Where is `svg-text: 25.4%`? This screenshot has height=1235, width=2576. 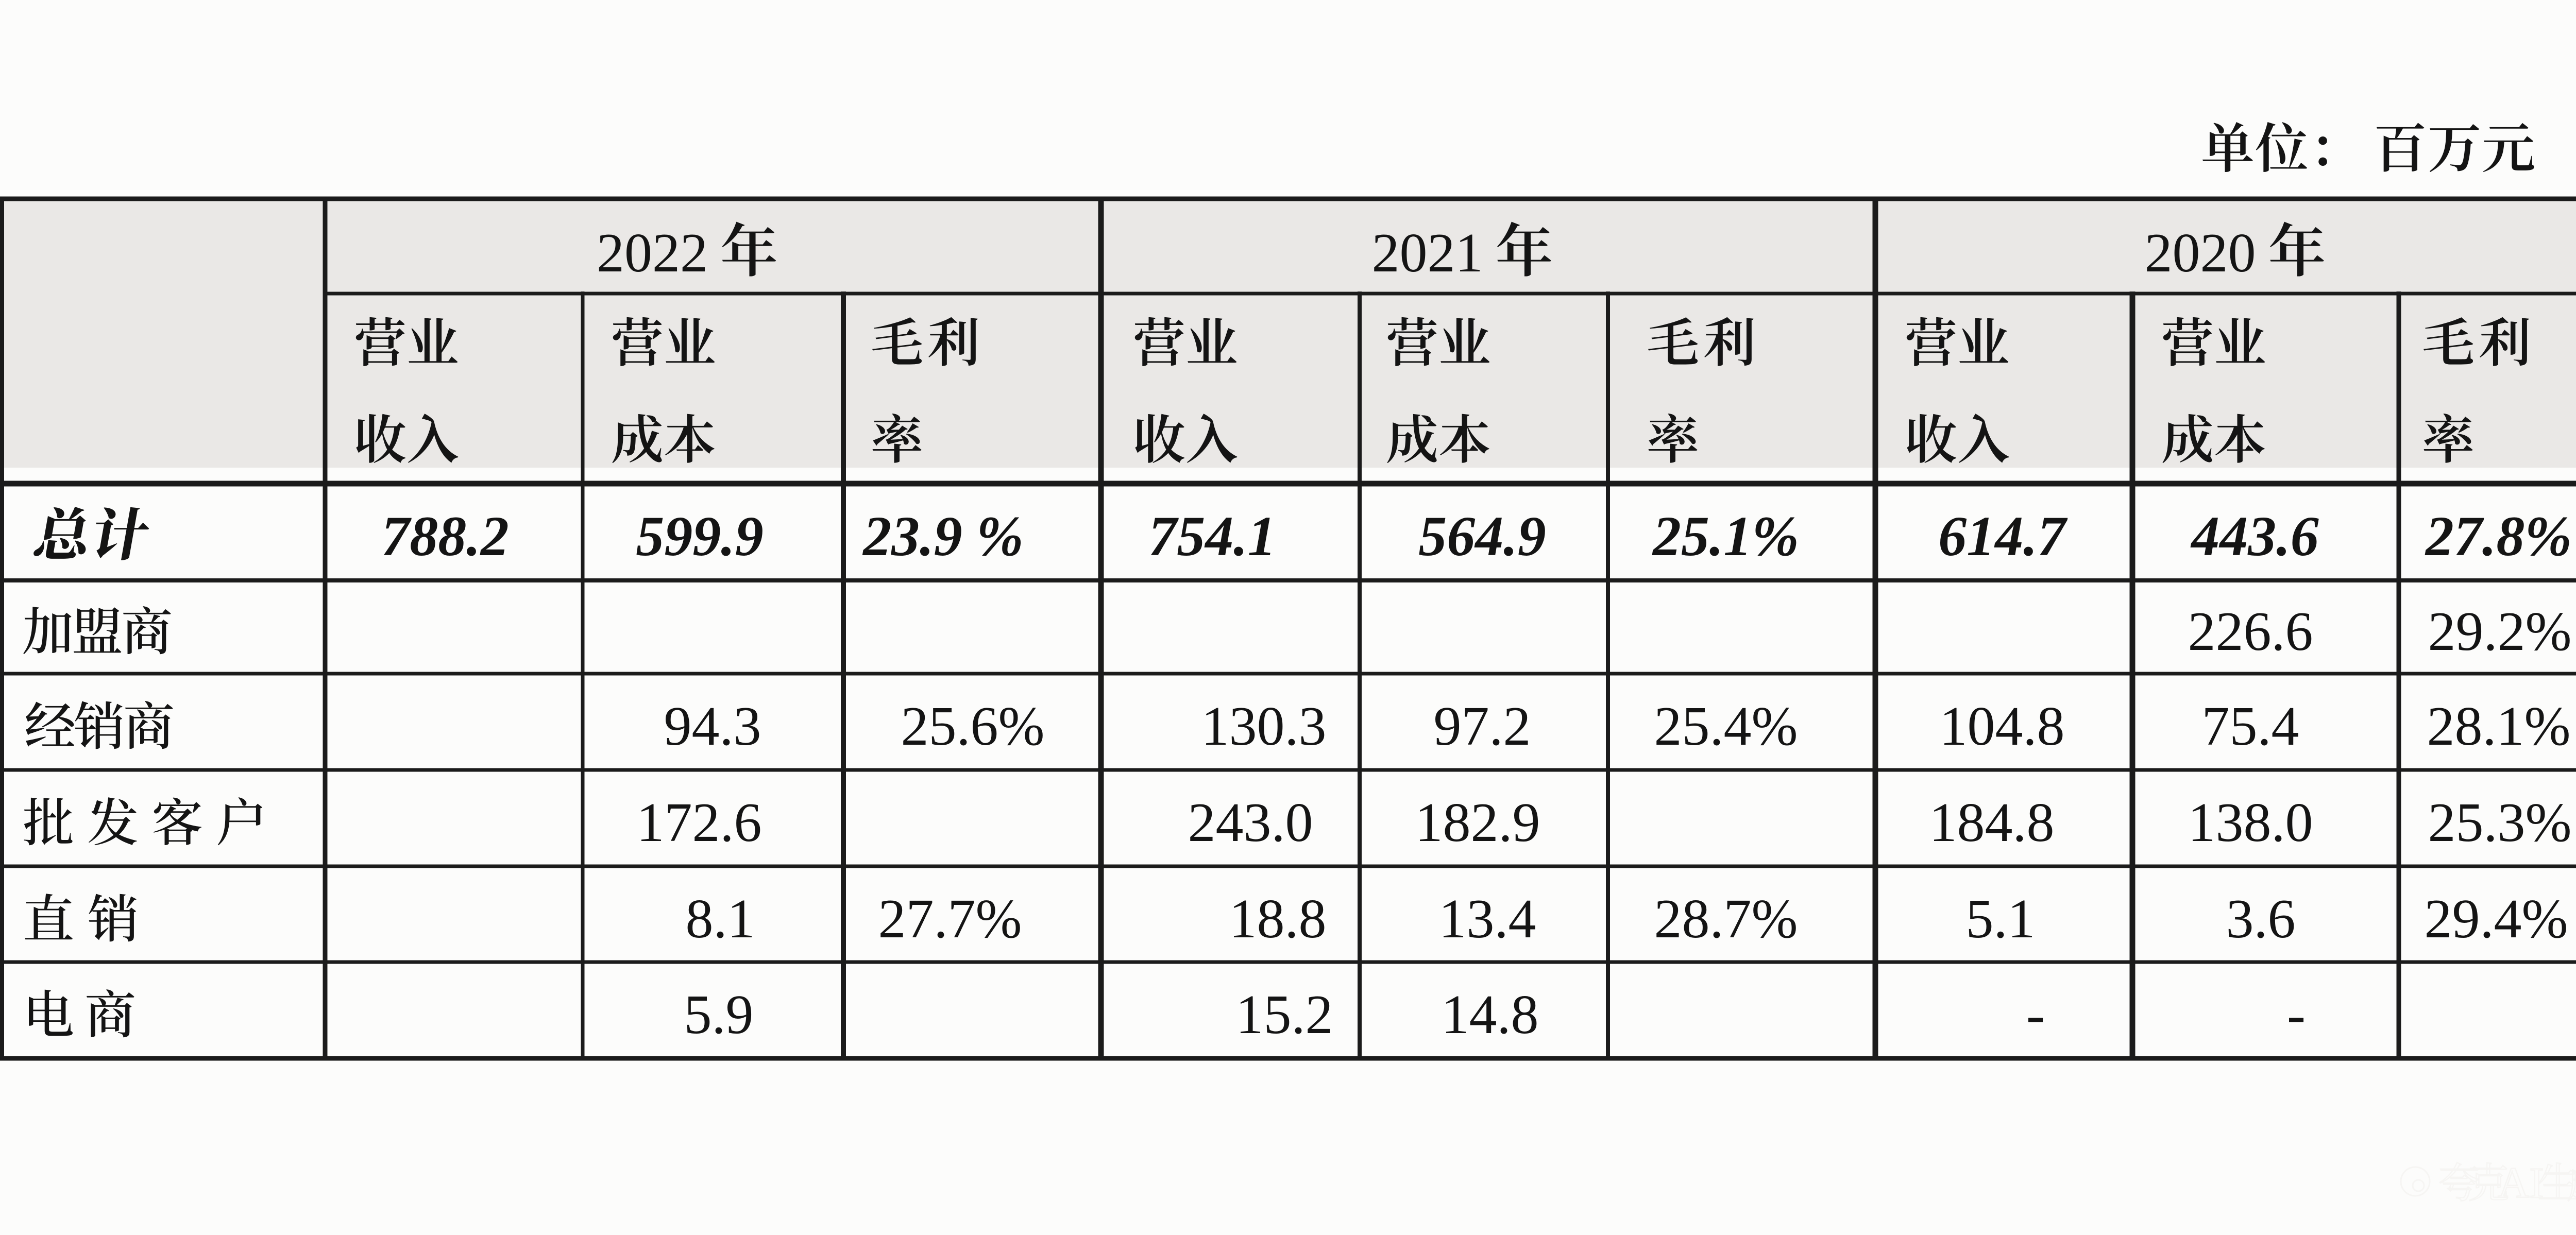 svg-text: 25.4% is located at coordinates (1726, 726).